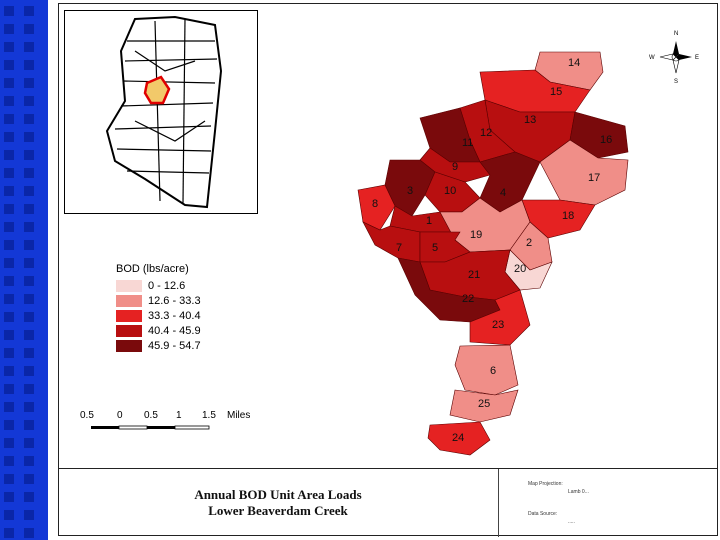 The width and height of the screenshot is (720, 540). What do you see at coordinates (399, 248) in the screenshot?
I see `subbasin-label-7: 7` at bounding box center [399, 248].